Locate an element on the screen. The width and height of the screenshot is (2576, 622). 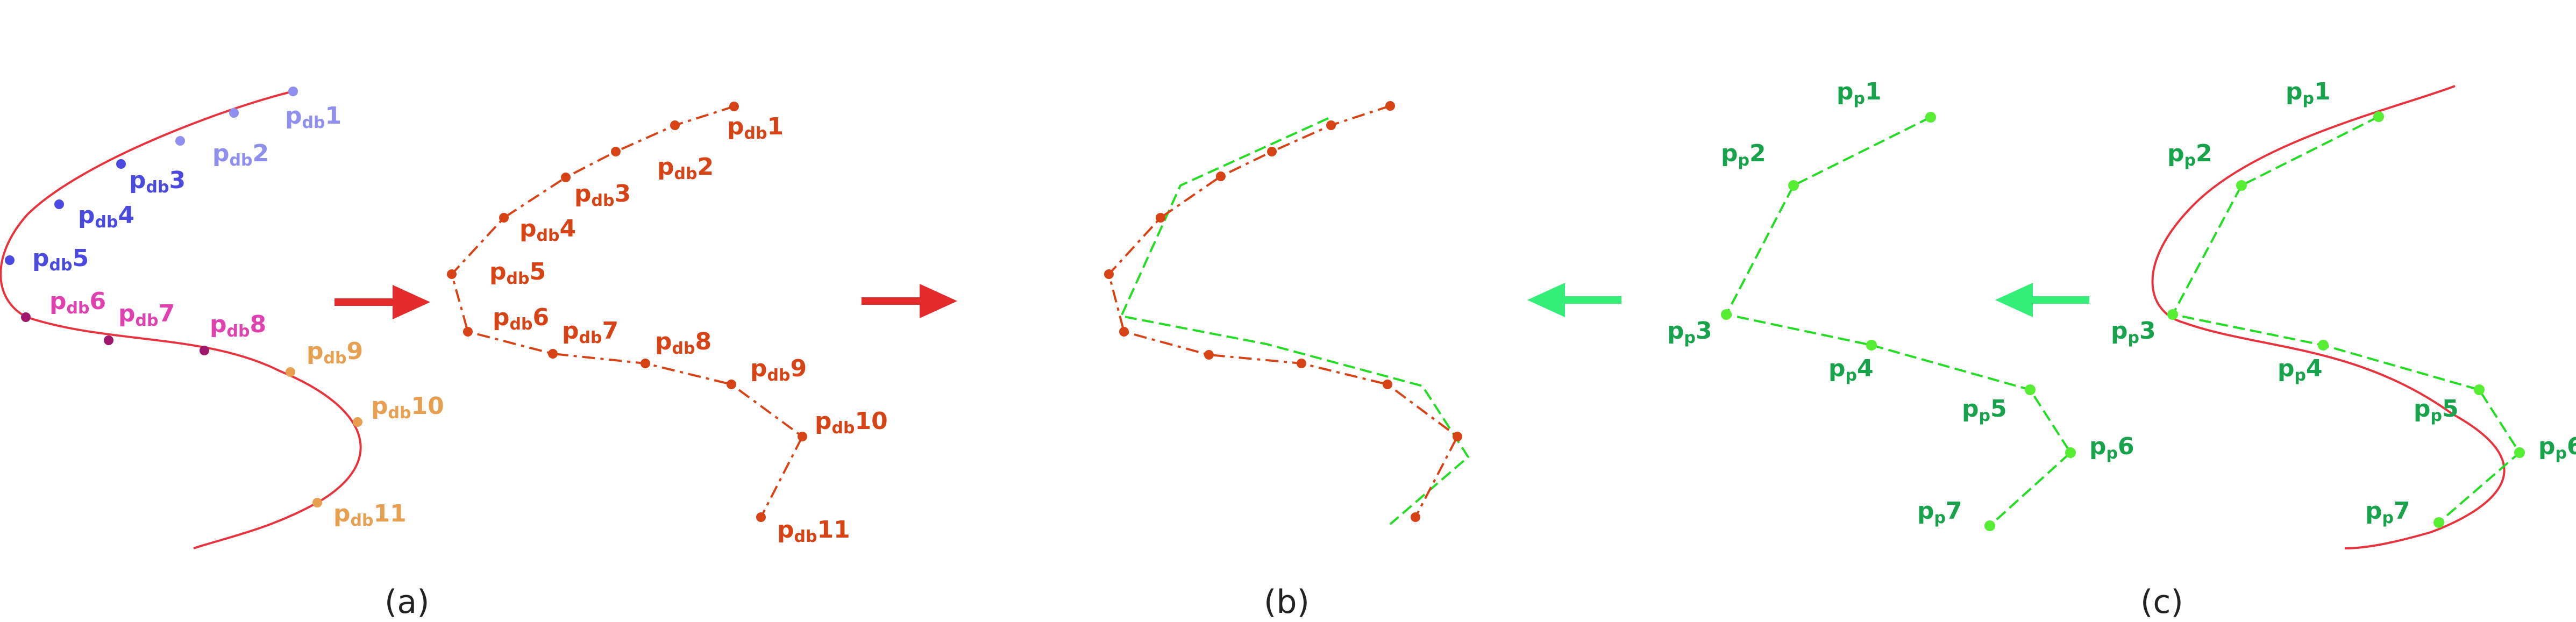
original-curve-c is located at coordinates (2328, 317).